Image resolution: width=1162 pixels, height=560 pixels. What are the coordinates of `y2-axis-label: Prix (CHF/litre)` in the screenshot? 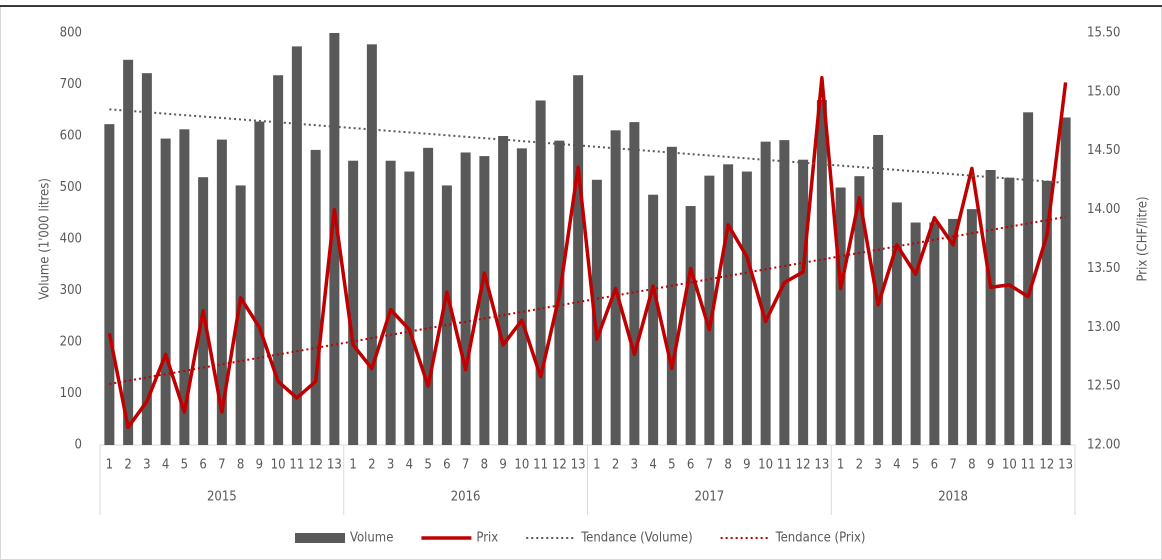 It's located at (1143, 238).